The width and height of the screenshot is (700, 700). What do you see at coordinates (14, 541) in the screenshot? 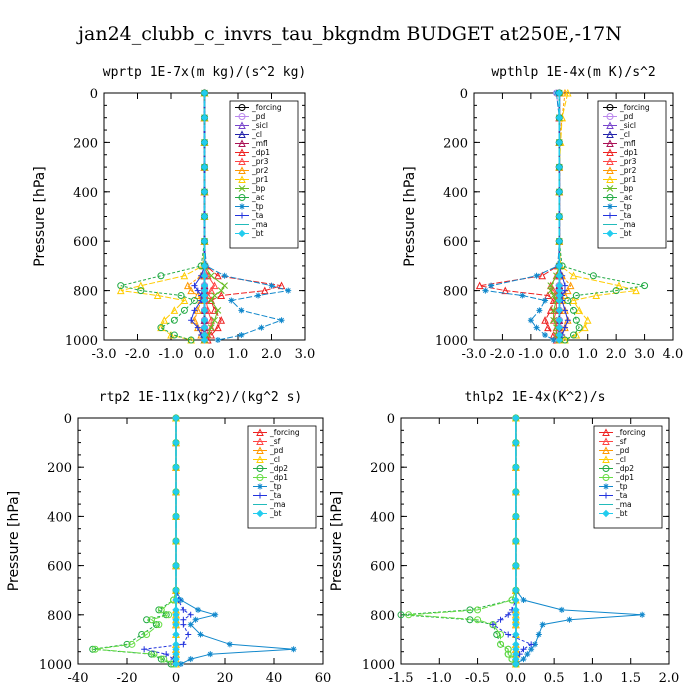
I see `y-axis-label: Pressure [hPa]` at bounding box center [14, 541].